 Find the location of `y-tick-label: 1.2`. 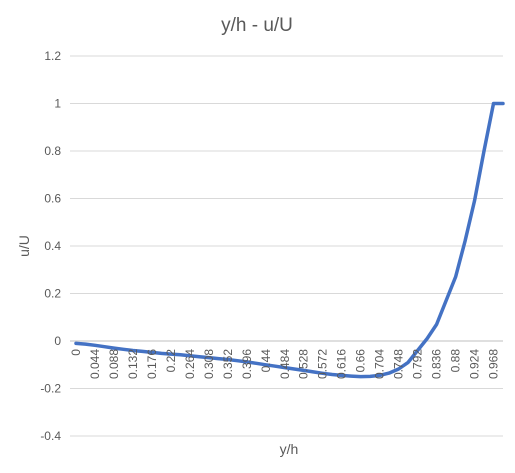

y-tick-label: 1.2 is located at coordinates (52, 56).